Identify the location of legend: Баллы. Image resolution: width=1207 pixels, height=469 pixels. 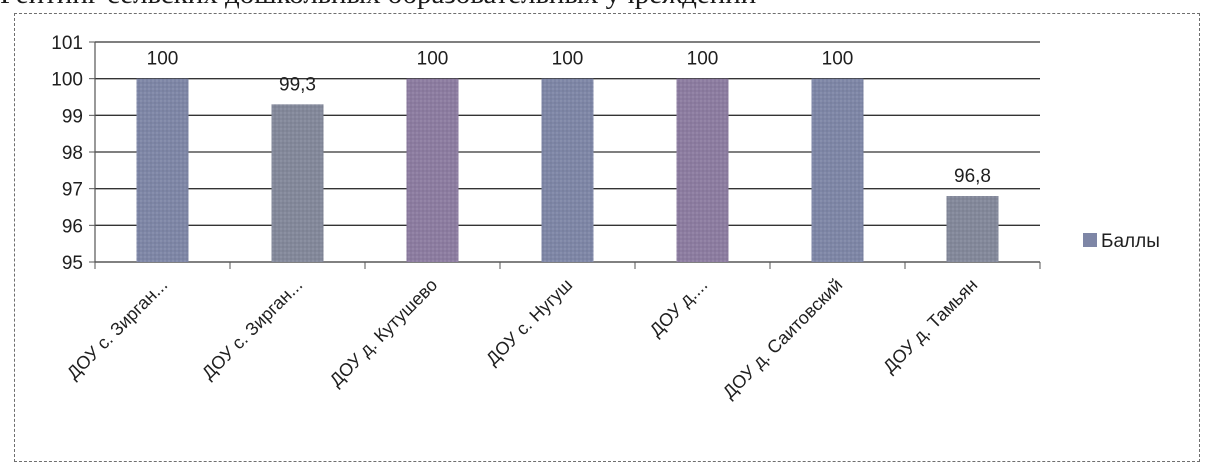
(1121, 241).